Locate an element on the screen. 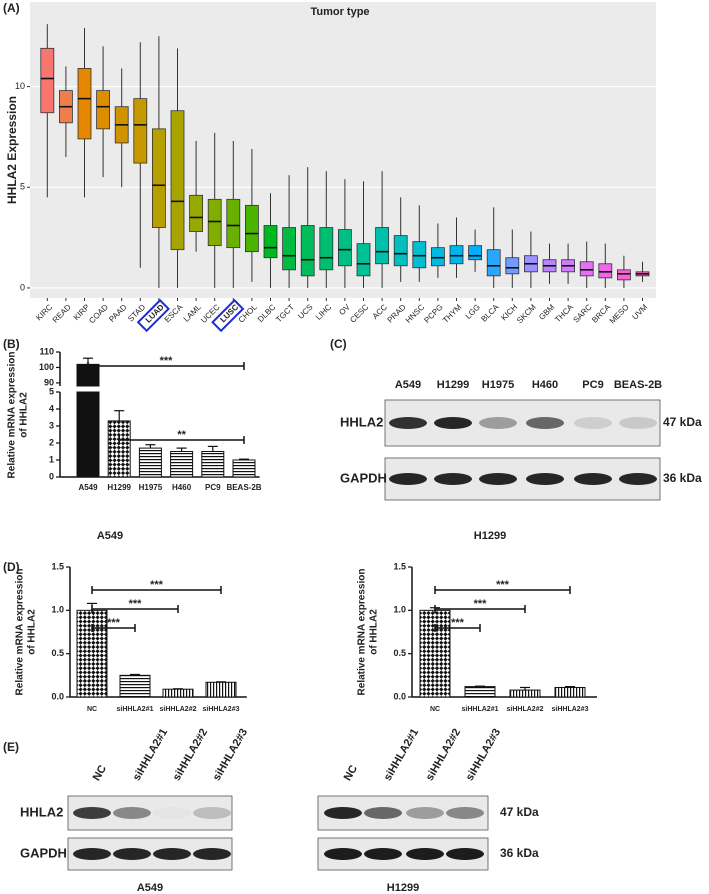 Image resolution: width=709 pixels, height=894 pixels. y-tick-label: 1.0 is located at coordinates (399, 610).